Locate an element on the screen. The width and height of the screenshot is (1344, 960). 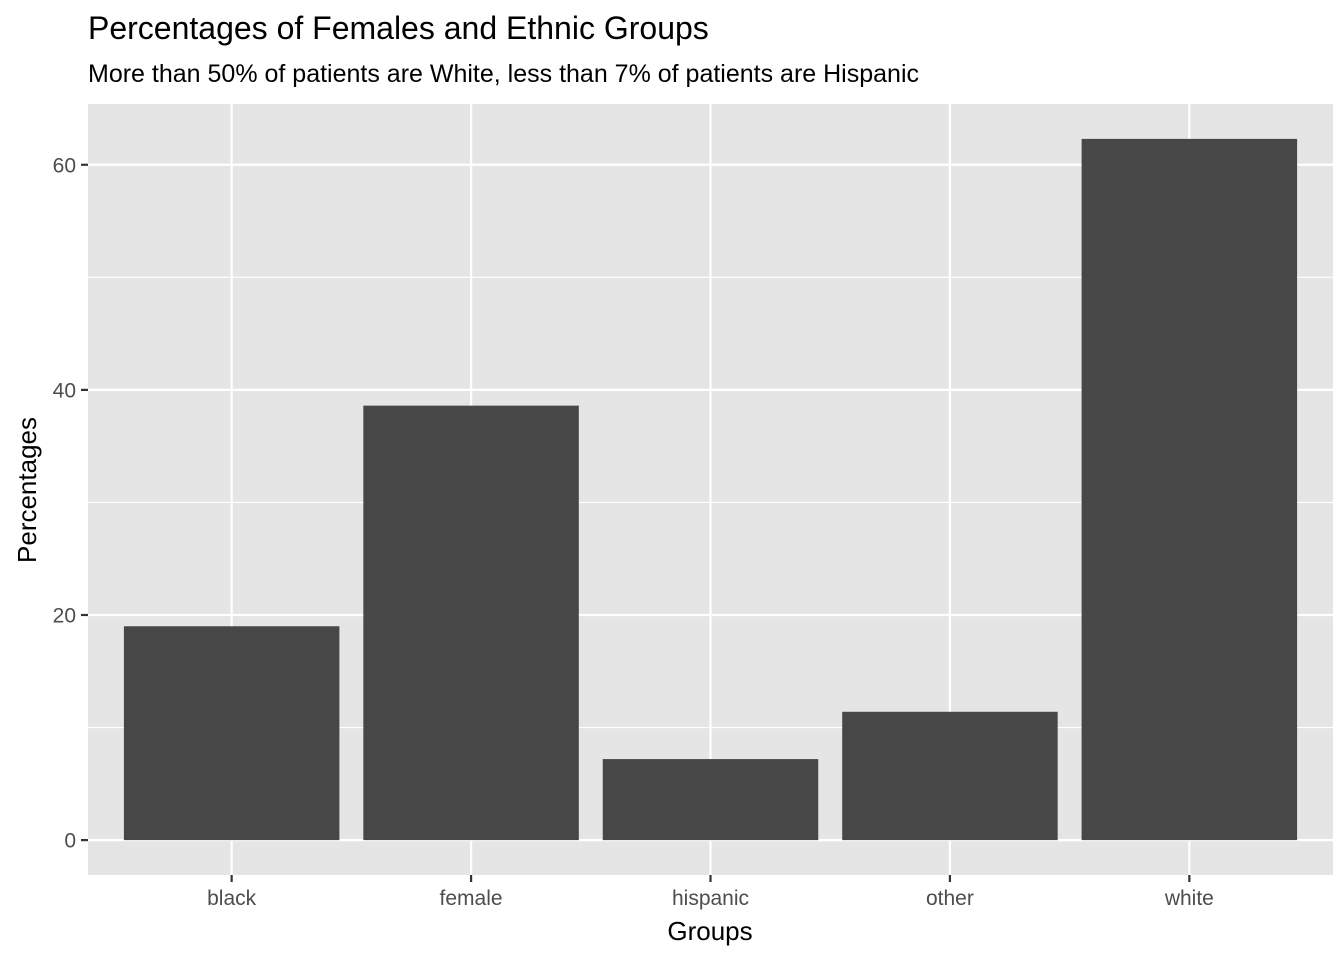
bar-other is located at coordinates (950, 776).